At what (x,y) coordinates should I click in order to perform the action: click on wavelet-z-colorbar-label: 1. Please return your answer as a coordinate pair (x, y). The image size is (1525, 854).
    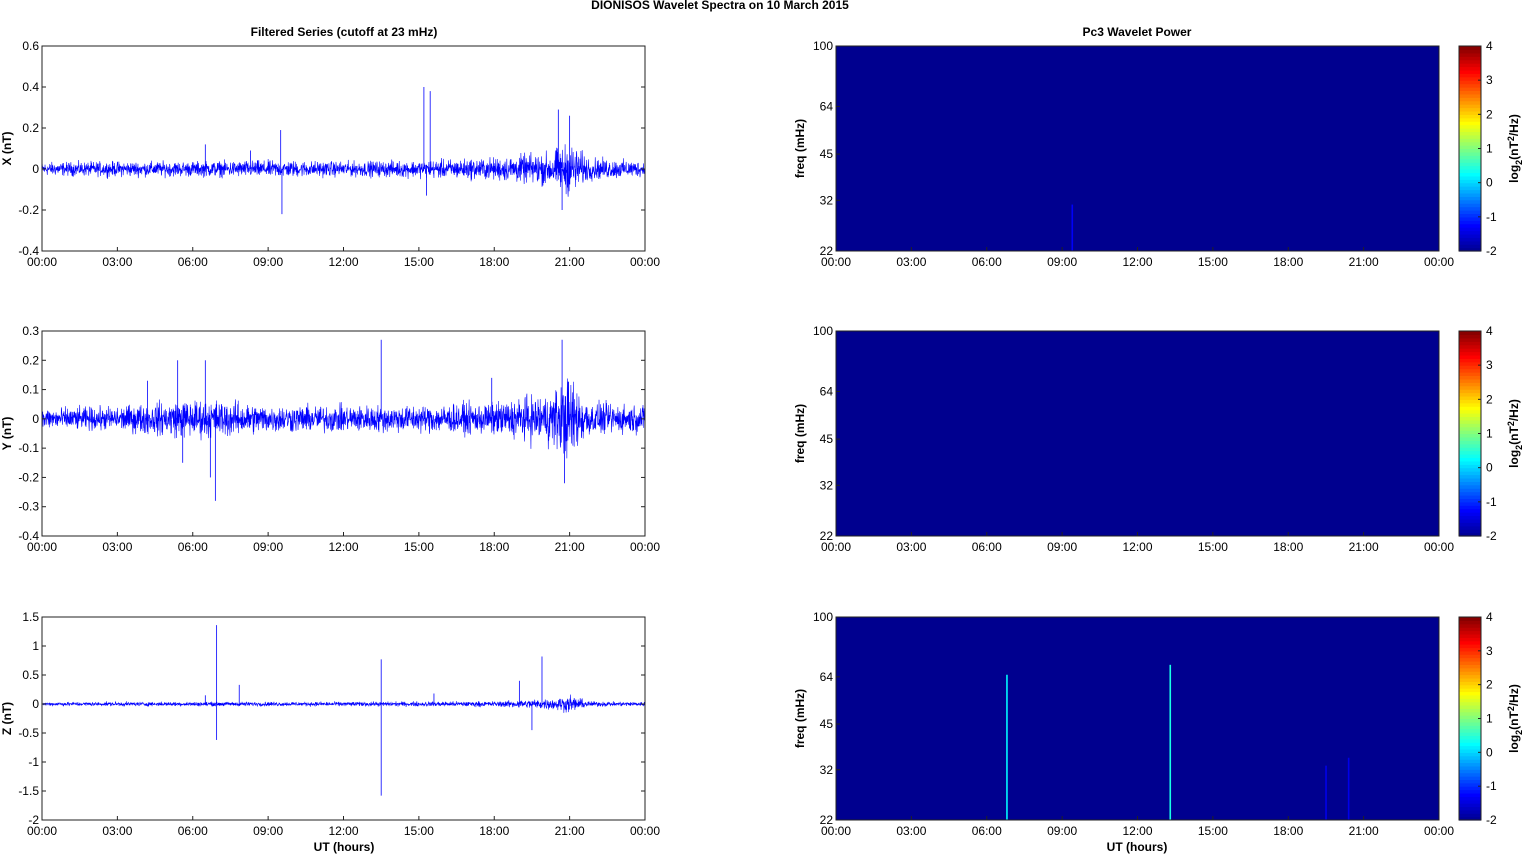
    Looking at the image, I should click on (1489, 719).